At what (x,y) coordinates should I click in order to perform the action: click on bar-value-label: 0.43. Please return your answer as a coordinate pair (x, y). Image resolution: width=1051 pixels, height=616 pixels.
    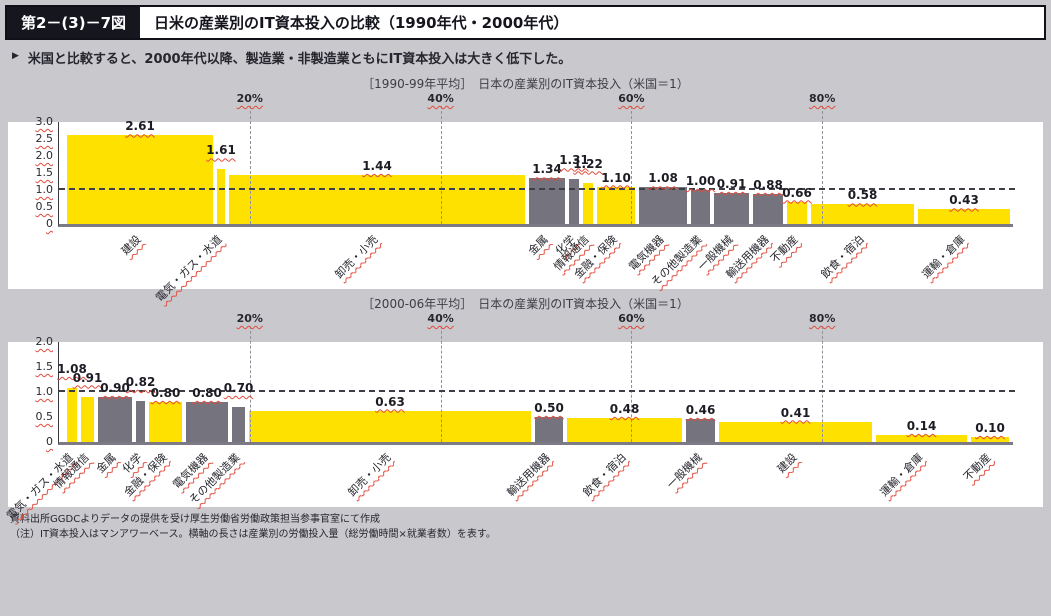
    Looking at the image, I should click on (964, 200).